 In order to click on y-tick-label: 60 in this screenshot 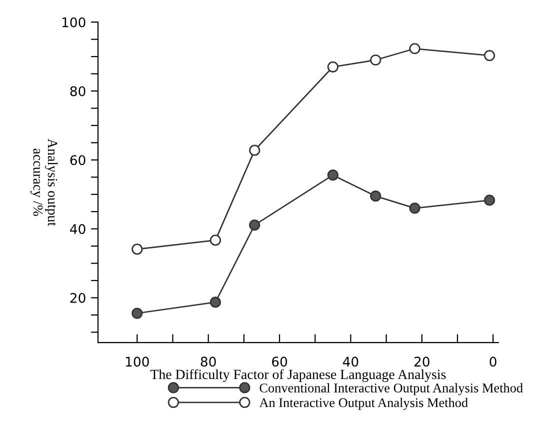, I will do `click(78, 160)`.